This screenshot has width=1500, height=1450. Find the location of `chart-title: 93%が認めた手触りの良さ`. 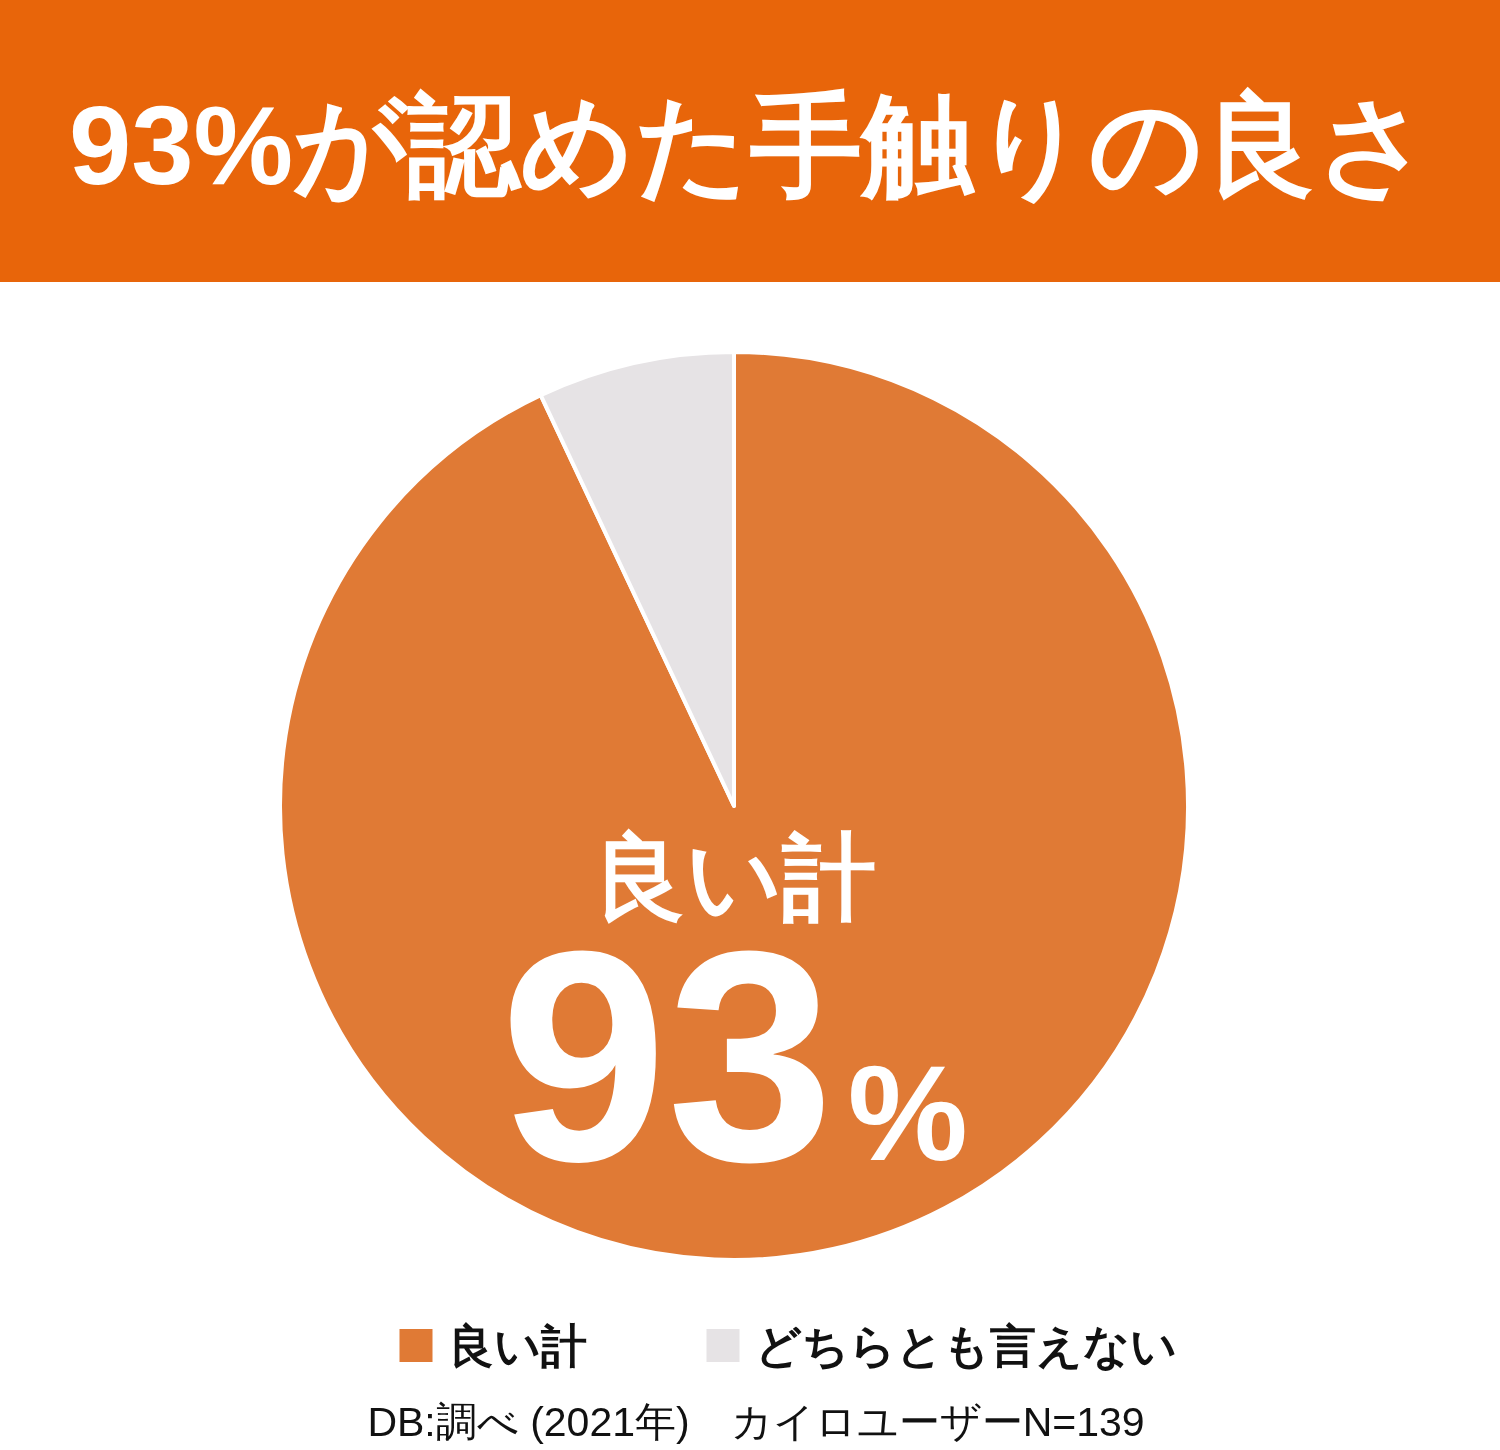

chart-title: 93%が認めた手触りの良さ is located at coordinates (750, 145).